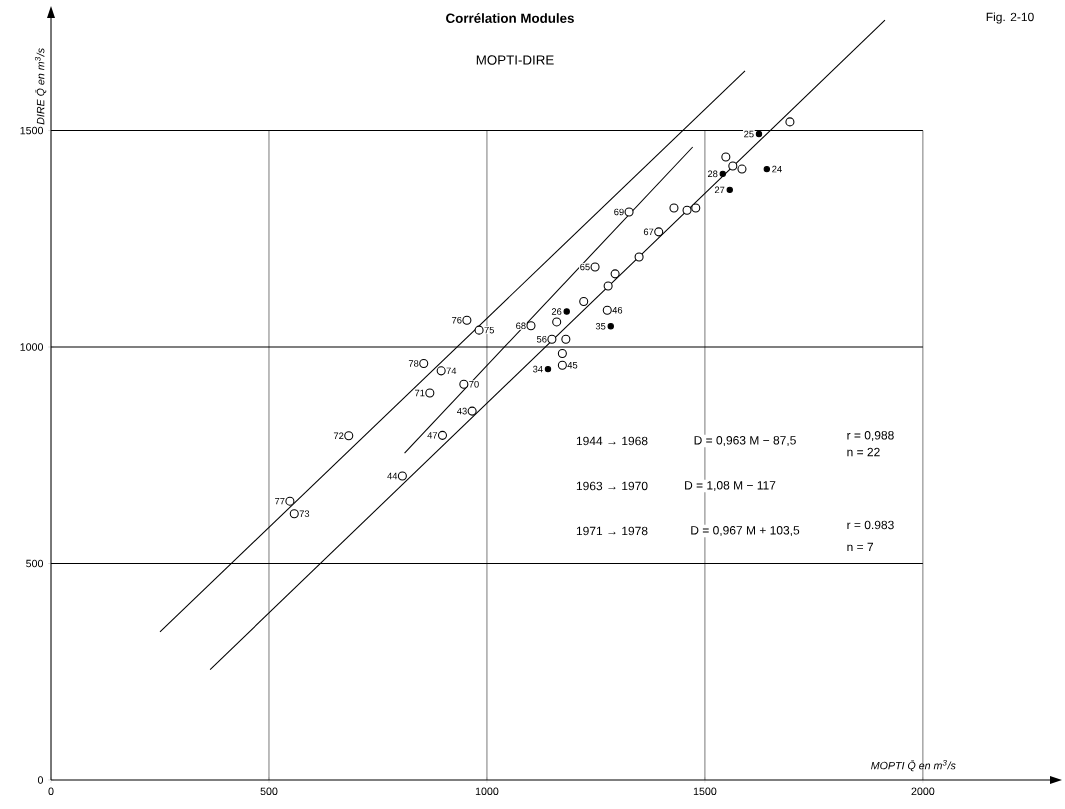  Describe the element at coordinates (521, 326) in the screenshot. I see `annotation: 68` at that location.